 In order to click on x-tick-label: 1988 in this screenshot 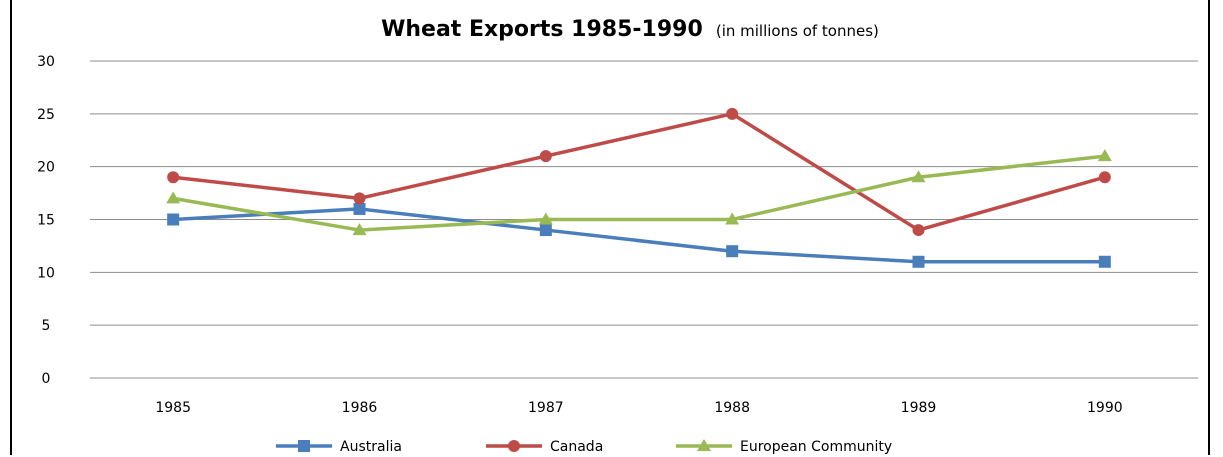, I will do `click(732, 408)`.